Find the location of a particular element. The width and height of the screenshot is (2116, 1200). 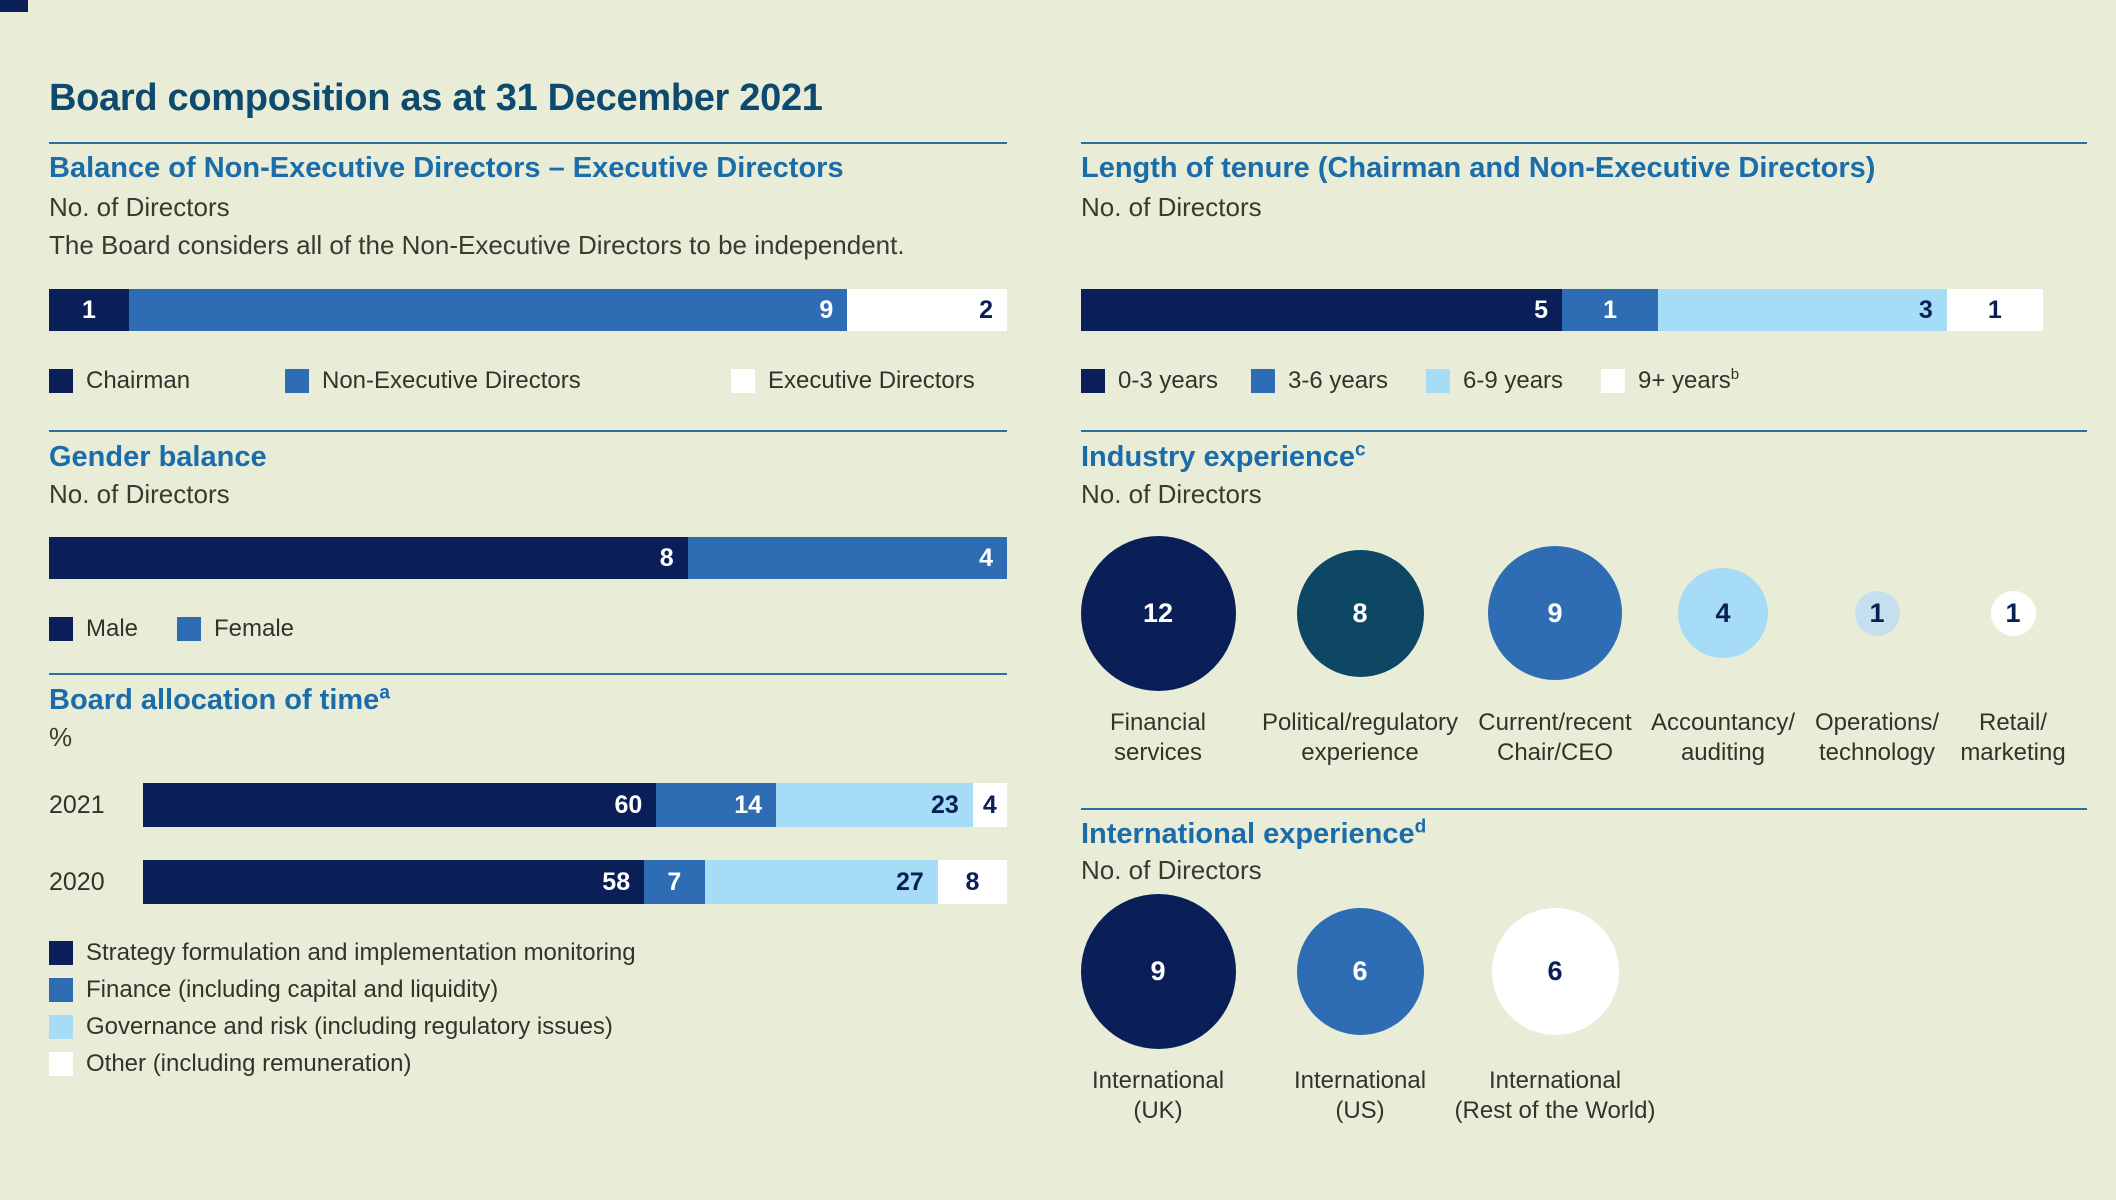

bubble-label: Financial services is located at coordinates (1158, 738).